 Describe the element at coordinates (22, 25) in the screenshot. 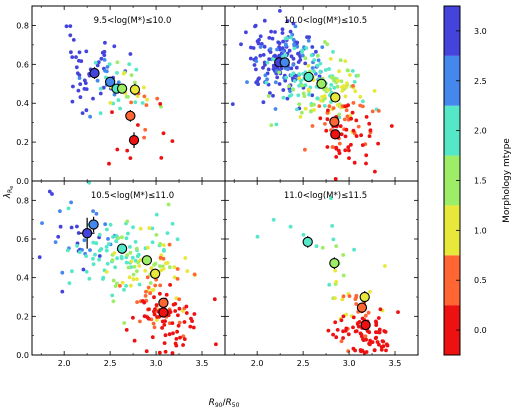

I see `y-tick-label: 0.8` at that location.